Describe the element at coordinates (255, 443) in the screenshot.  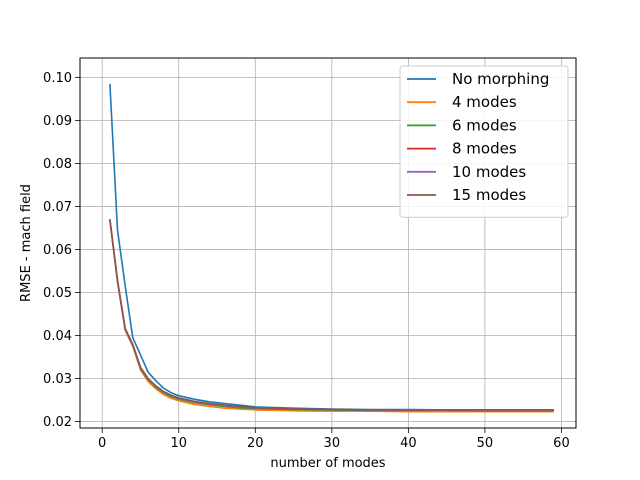
I see `x-tick-label: 20` at that location.